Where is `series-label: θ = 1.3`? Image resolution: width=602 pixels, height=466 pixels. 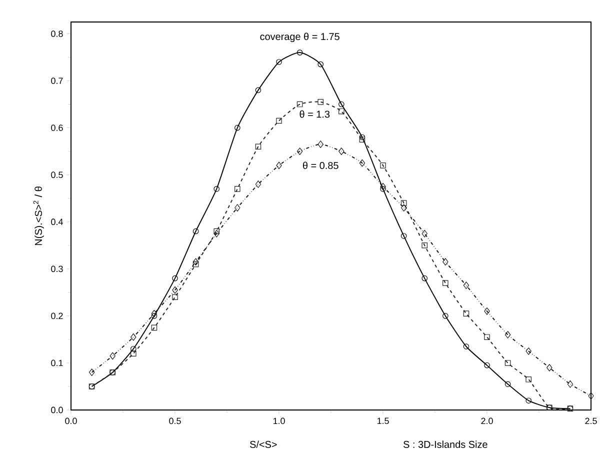
series-label: θ = 1.3 is located at coordinates (315, 114).